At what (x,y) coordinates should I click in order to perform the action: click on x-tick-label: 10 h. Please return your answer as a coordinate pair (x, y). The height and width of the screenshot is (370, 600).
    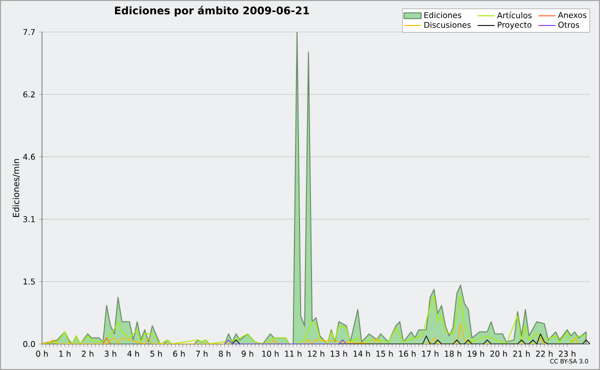
    Looking at the image, I should click on (270, 353).